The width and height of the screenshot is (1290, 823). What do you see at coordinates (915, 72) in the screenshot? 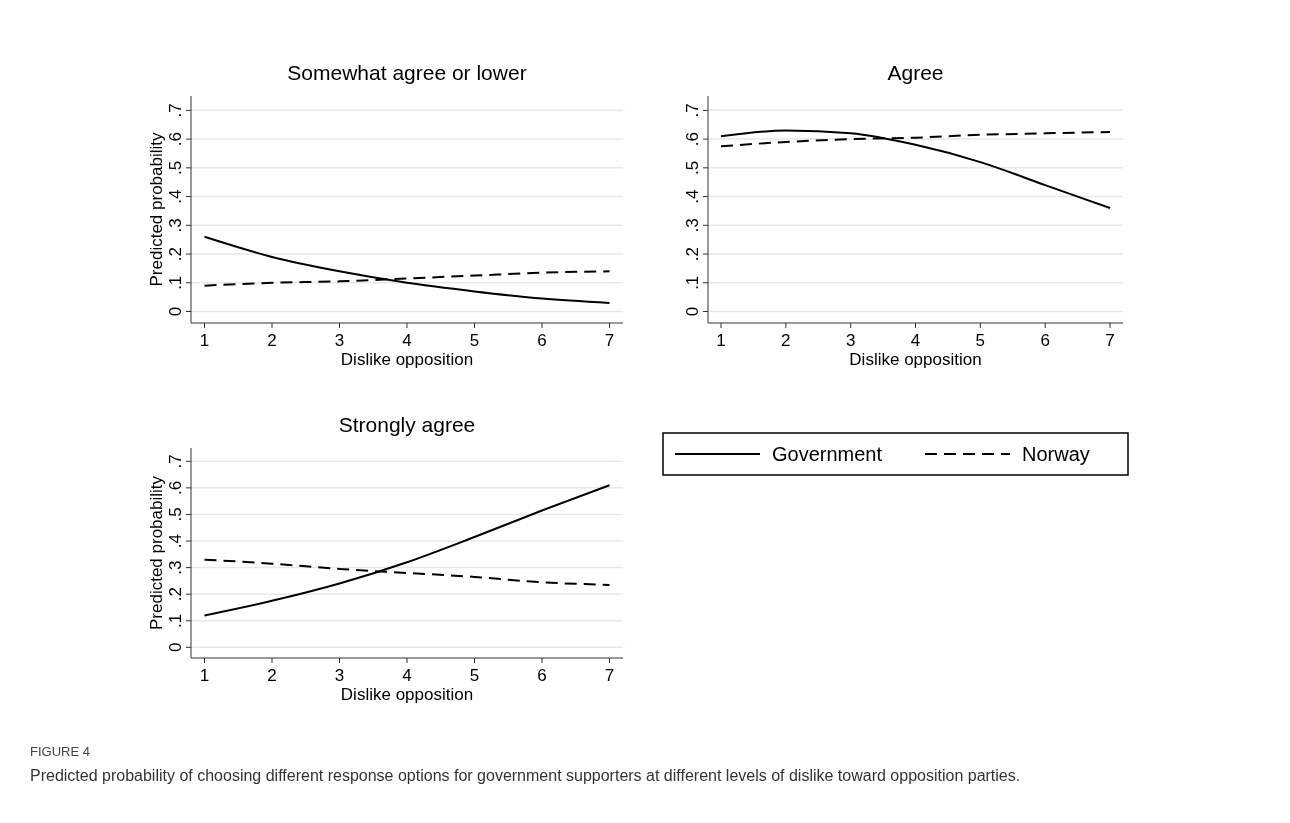
I see `chart-title: Agree` at bounding box center [915, 72].